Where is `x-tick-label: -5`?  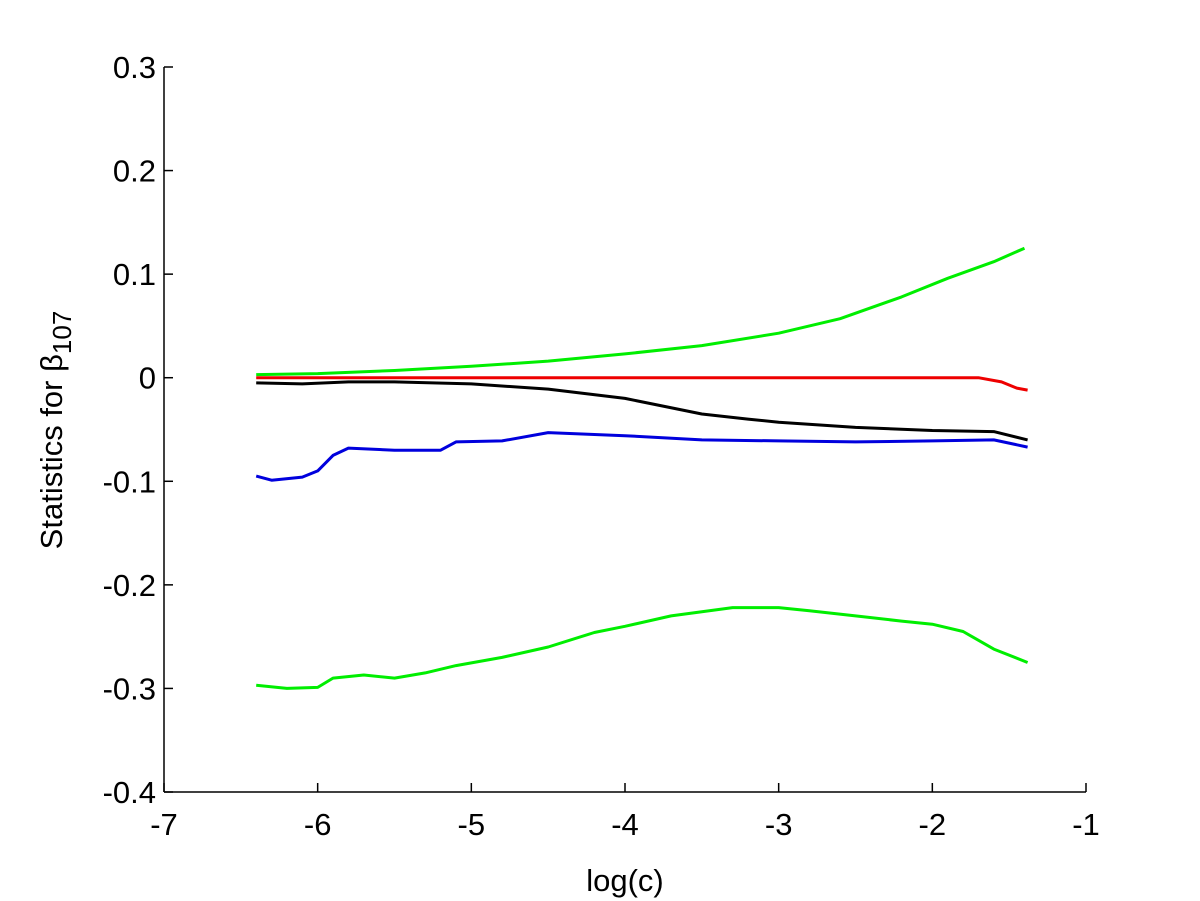
x-tick-label: -5 is located at coordinates (472, 824).